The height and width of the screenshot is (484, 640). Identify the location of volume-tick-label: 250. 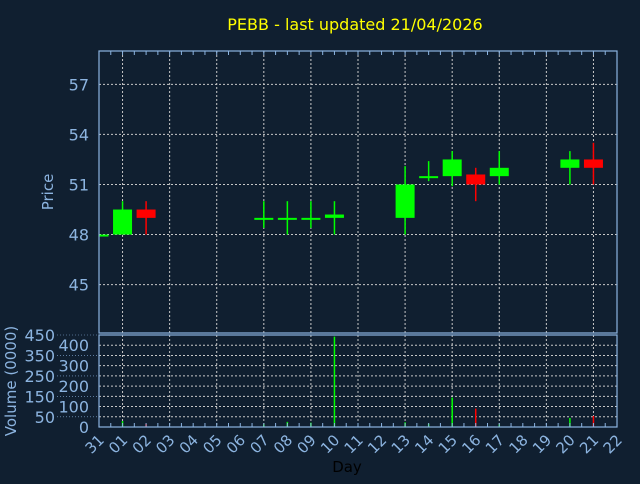
(39, 376).